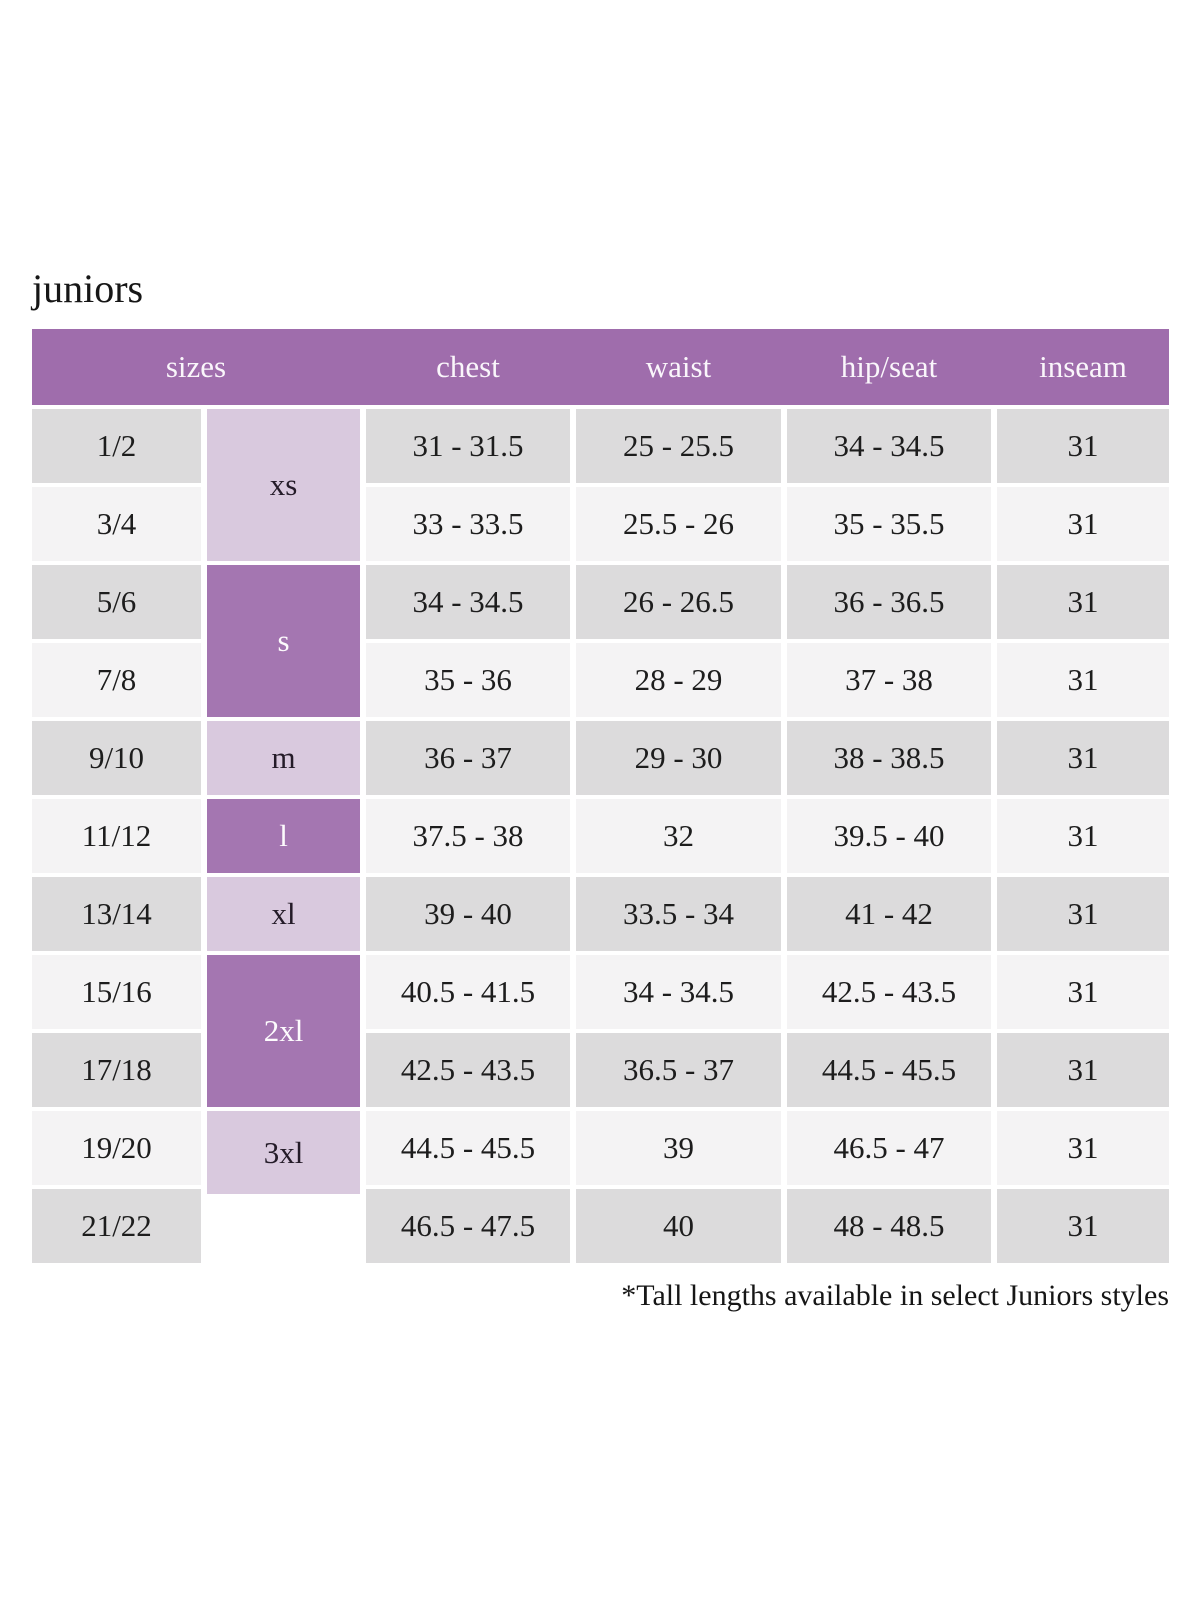  I want to click on chest-cell: 31 - 31.5, so click(468, 446).